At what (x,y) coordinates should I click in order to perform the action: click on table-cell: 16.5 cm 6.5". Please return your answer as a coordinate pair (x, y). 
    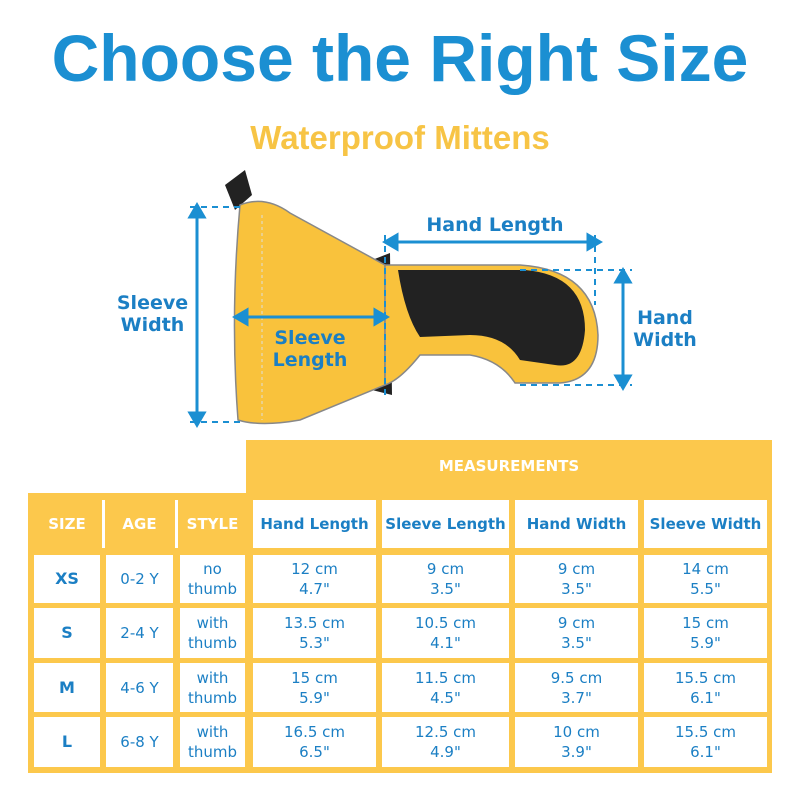
    Looking at the image, I should click on (314, 742).